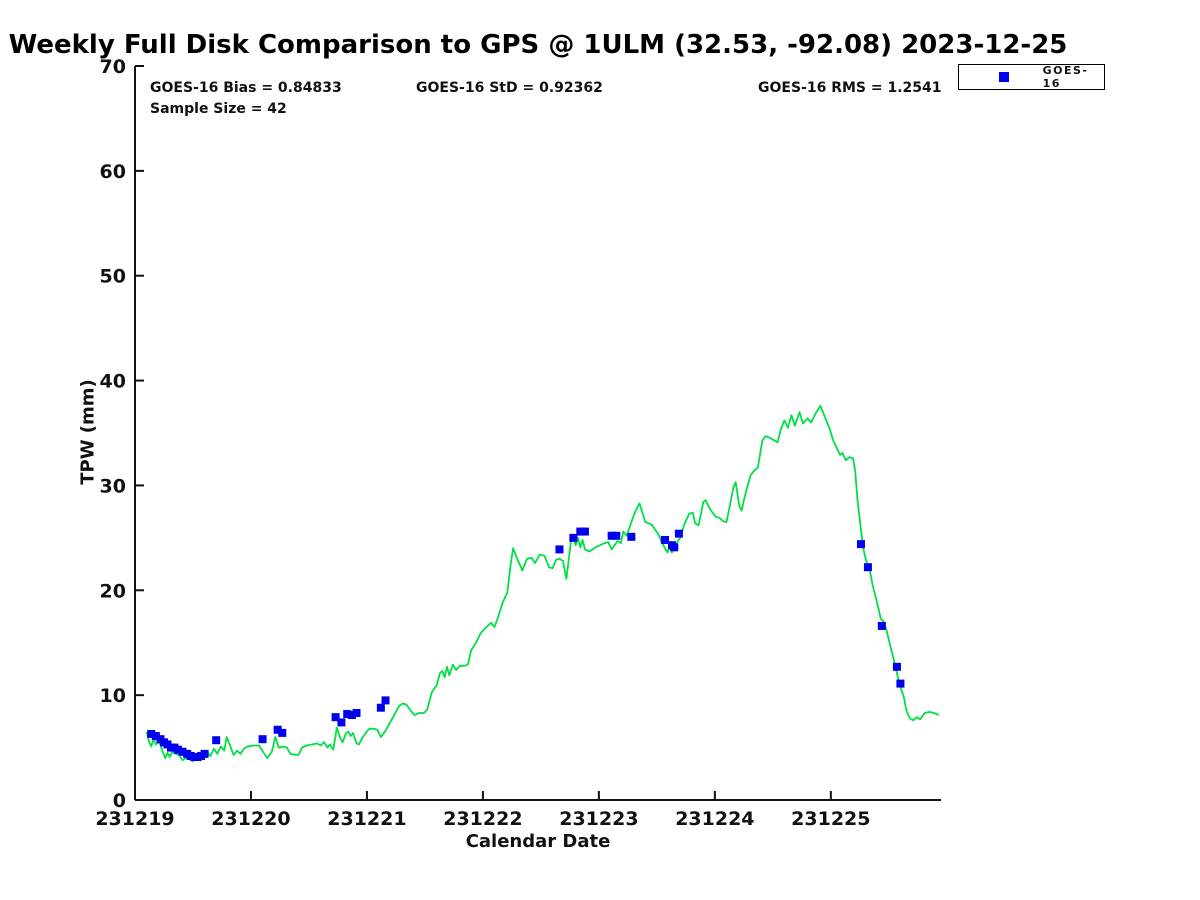 The width and height of the screenshot is (1200, 900). Describe the element at coordinates (113, 67) in the screenshot. I see `y-tick-label: 70` at that location.